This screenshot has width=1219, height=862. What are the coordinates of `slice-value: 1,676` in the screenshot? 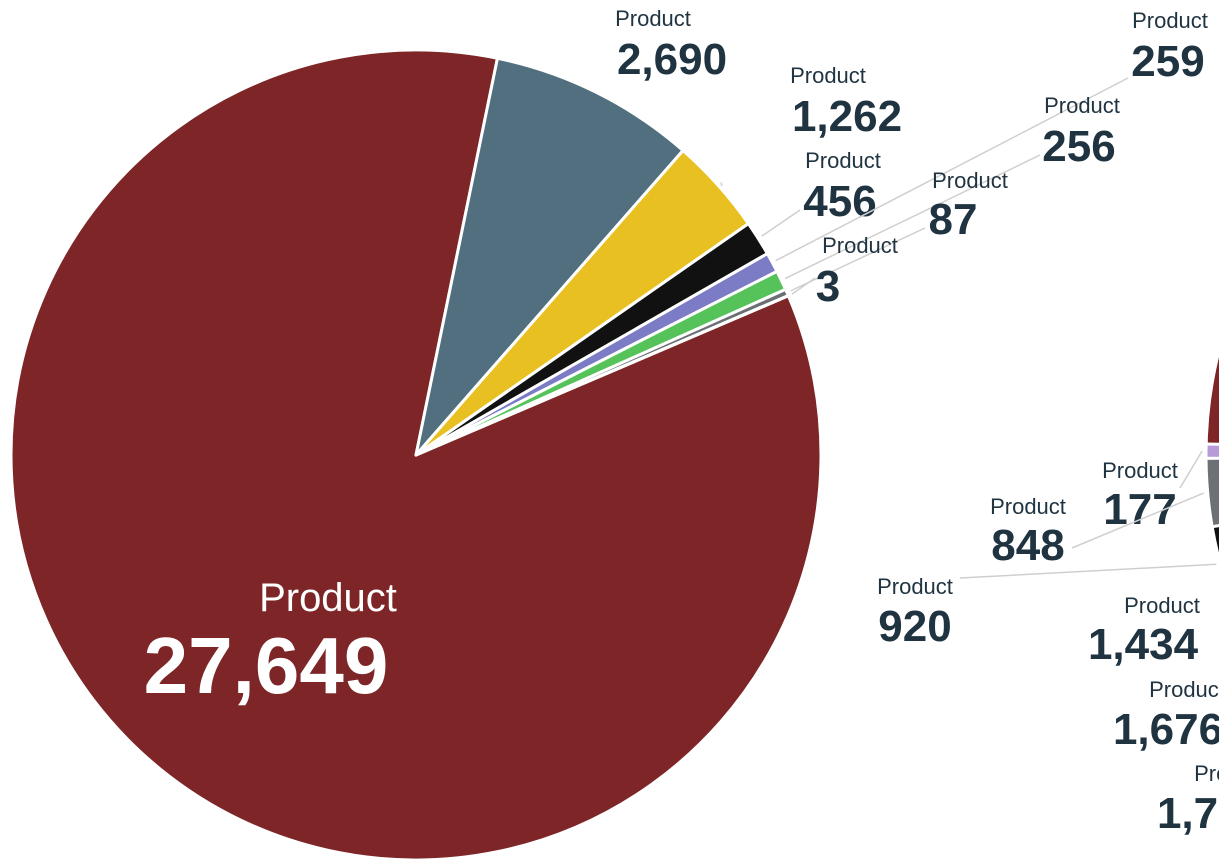 It's located at (1166, 729).